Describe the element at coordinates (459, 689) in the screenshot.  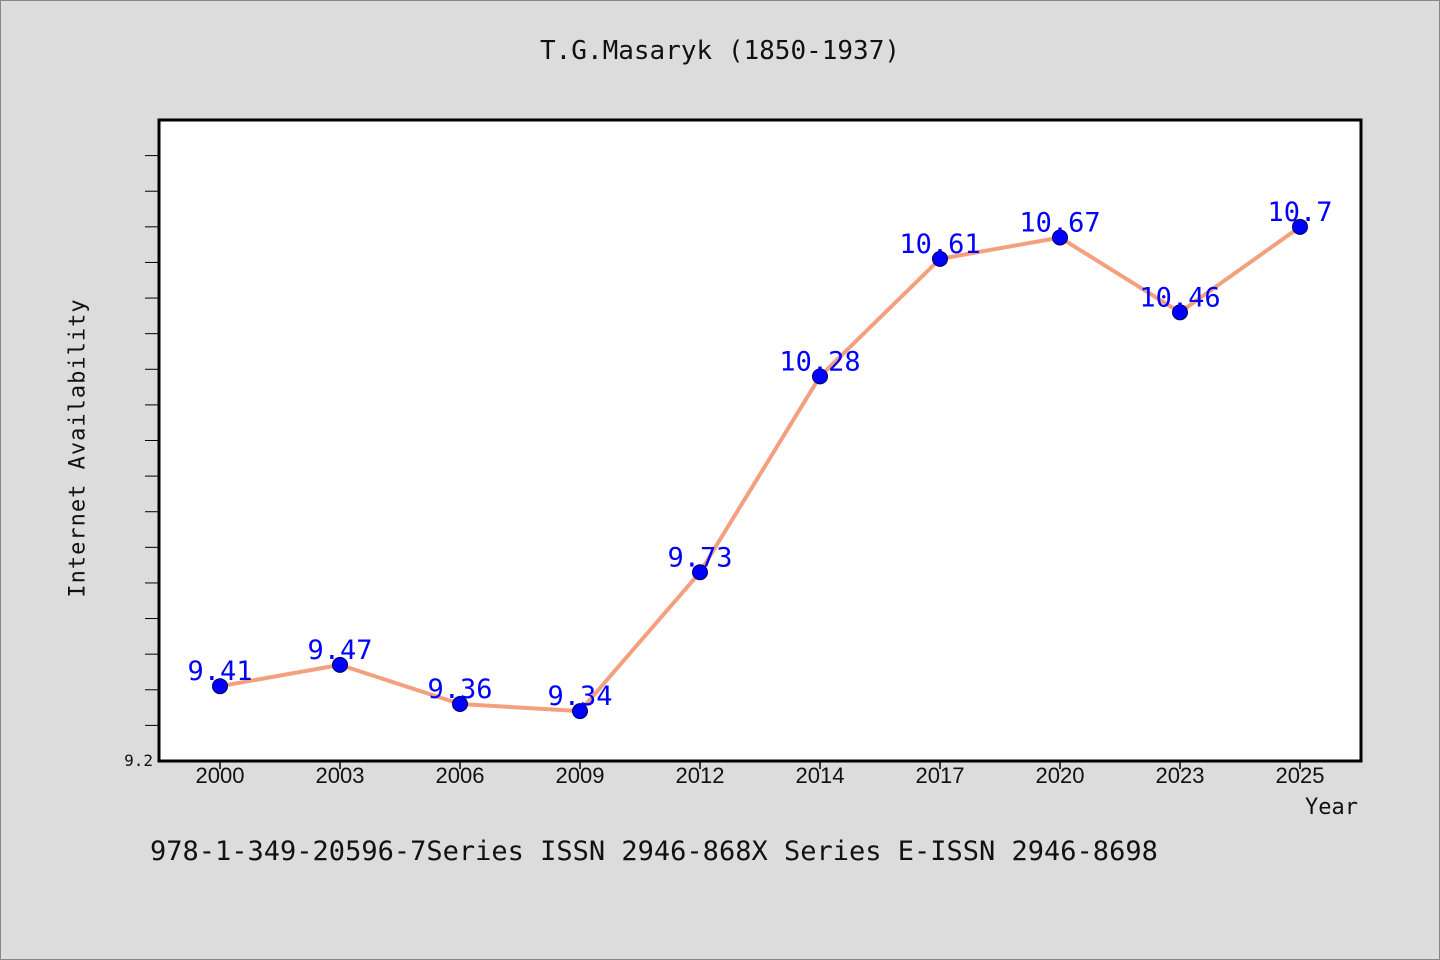
I see `data-label: 9.36` at that location.